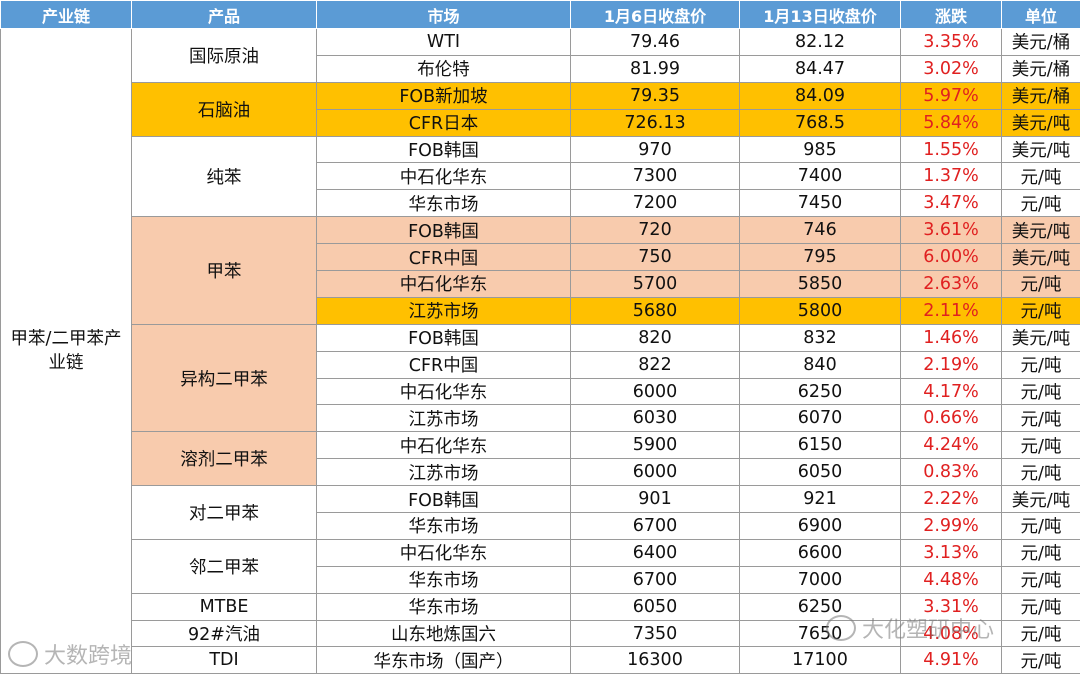 This screenshot has height=674, width=1080. I want to click on header-change: 涨跌, so click(951, 15).